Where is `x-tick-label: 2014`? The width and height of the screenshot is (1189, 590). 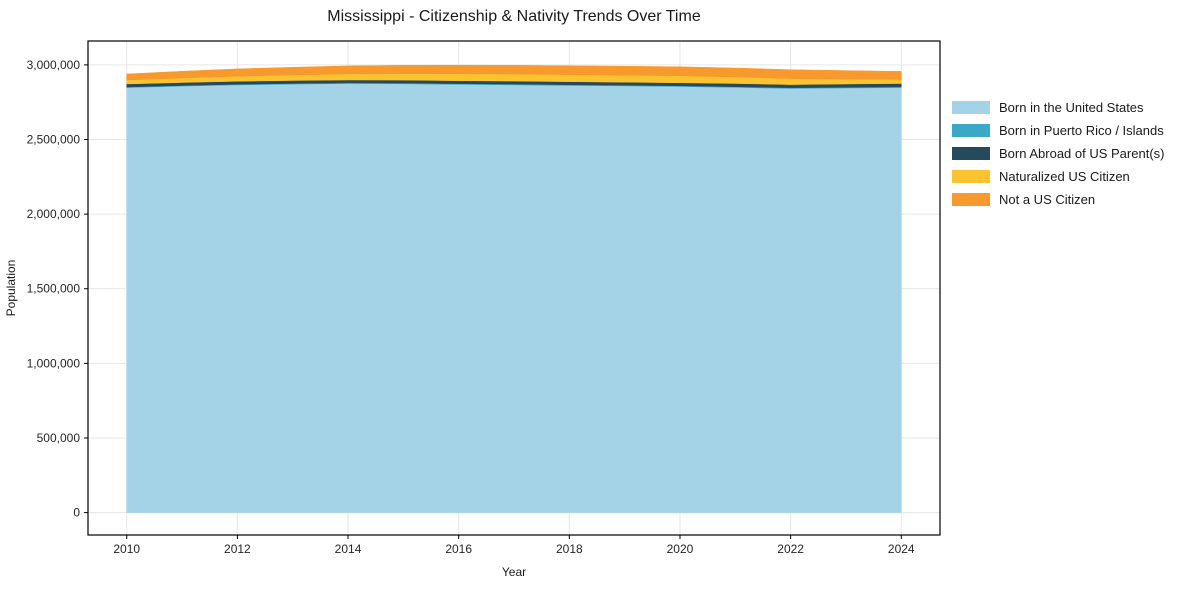
x-tick-label: 2014 is located at coordinates (348, 549).